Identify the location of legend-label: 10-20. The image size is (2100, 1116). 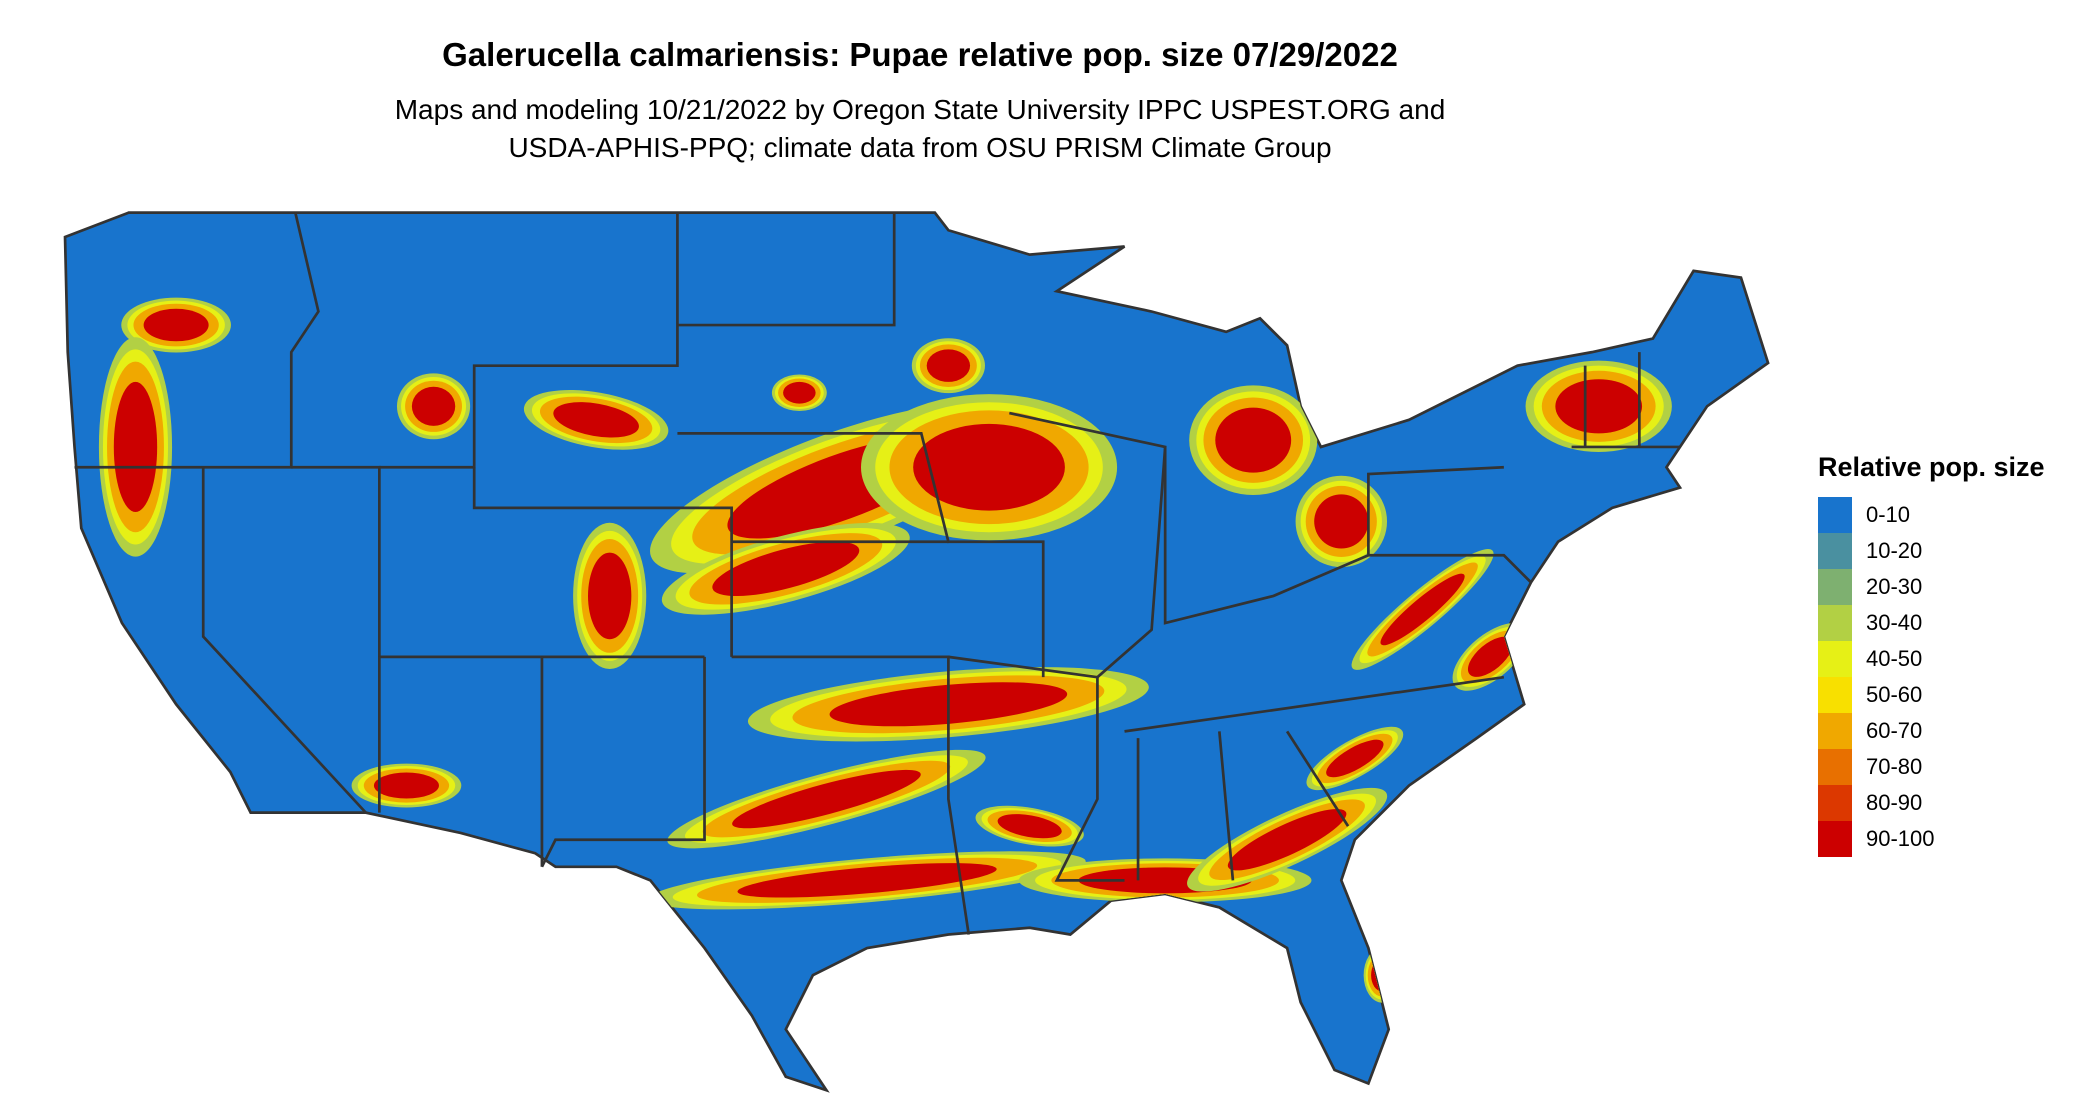
(1894, 550).